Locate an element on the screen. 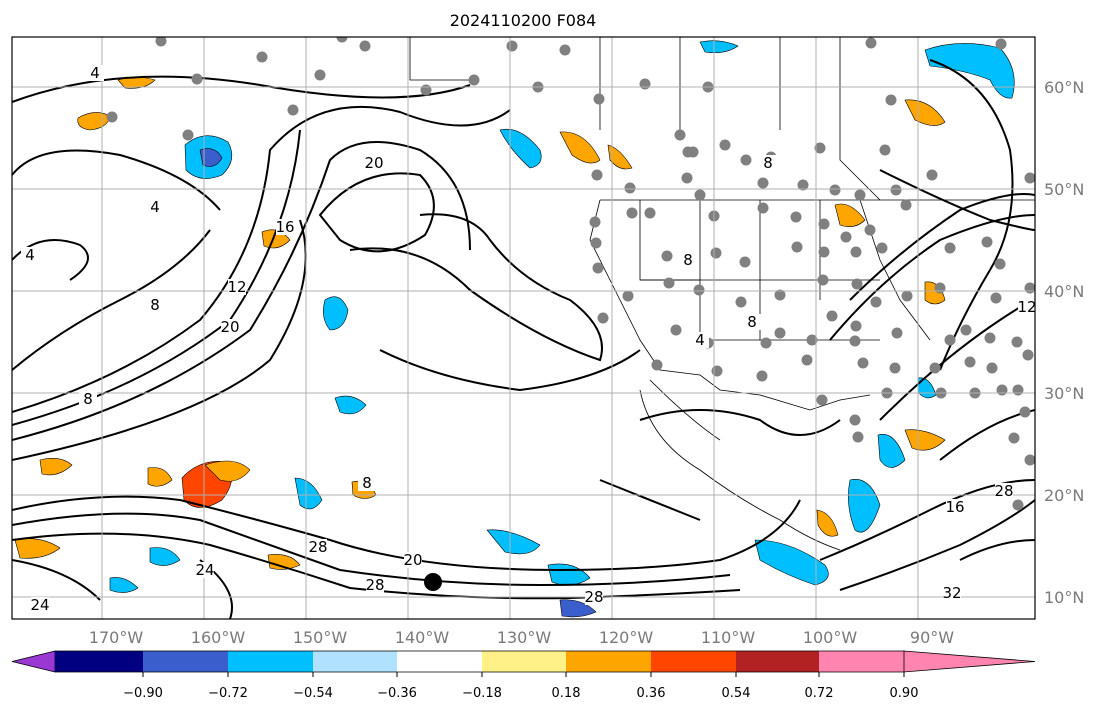  contour-label: 16 is located at coordinates (284, 227).